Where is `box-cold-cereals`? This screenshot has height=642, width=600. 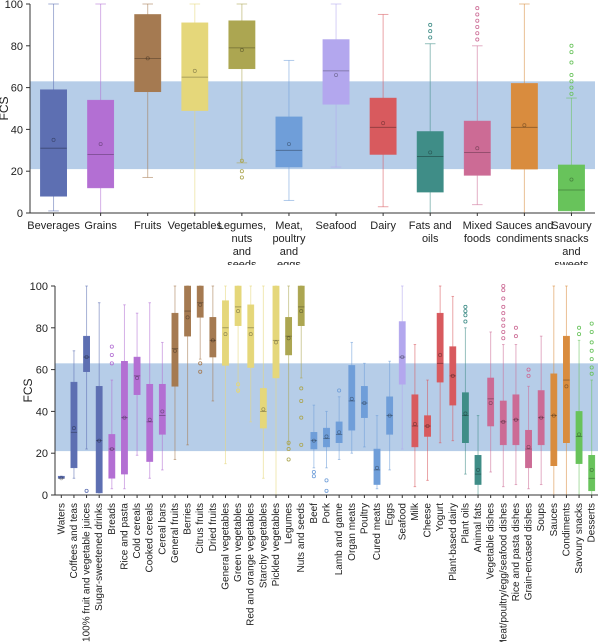
box-cold-cereals is located at coordinates (137, 384).